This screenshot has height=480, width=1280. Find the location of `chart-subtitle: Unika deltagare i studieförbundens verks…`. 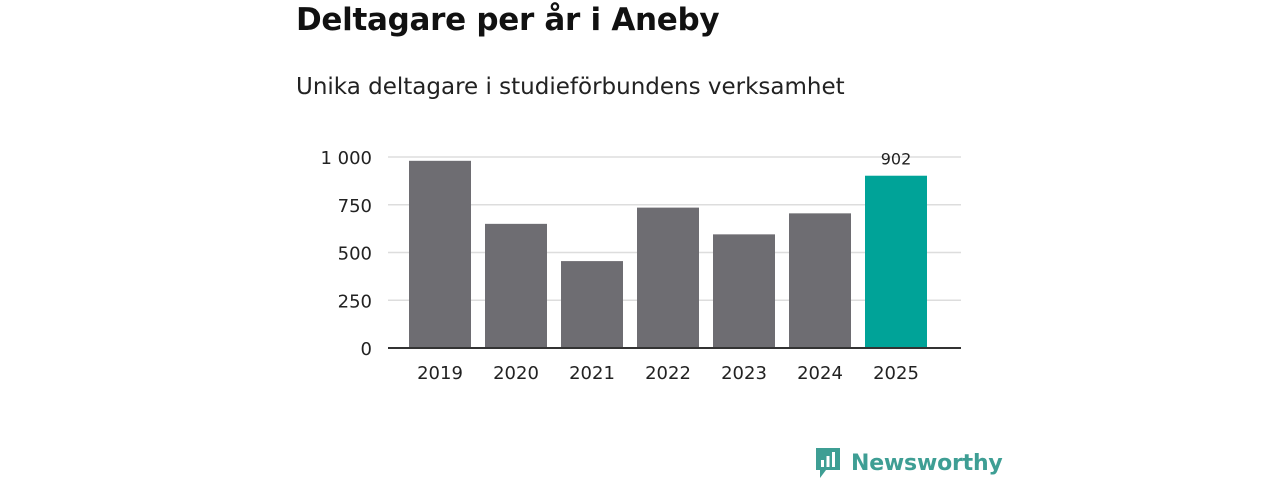

chart-subtitle: Unika deltagare i studieförbundens verks… is located at coordinates (570, 87).